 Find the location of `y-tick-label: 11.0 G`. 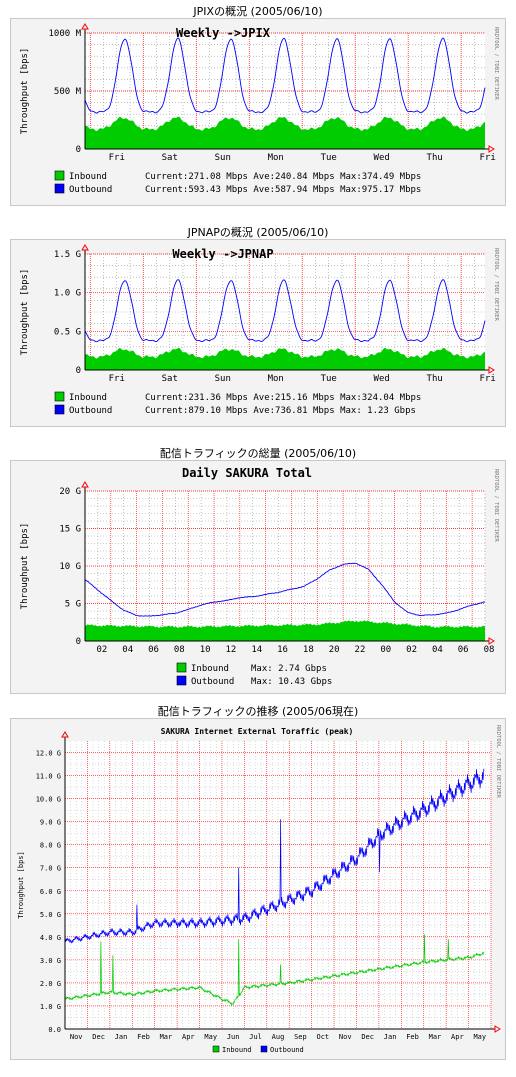

y-tick-label: 11.0 G is located at coordinates (48, 777).